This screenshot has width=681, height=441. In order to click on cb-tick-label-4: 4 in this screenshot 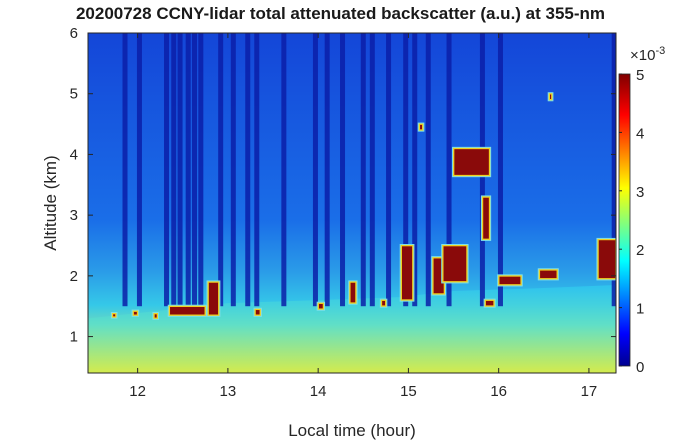, I will do `click(640, 133)`.